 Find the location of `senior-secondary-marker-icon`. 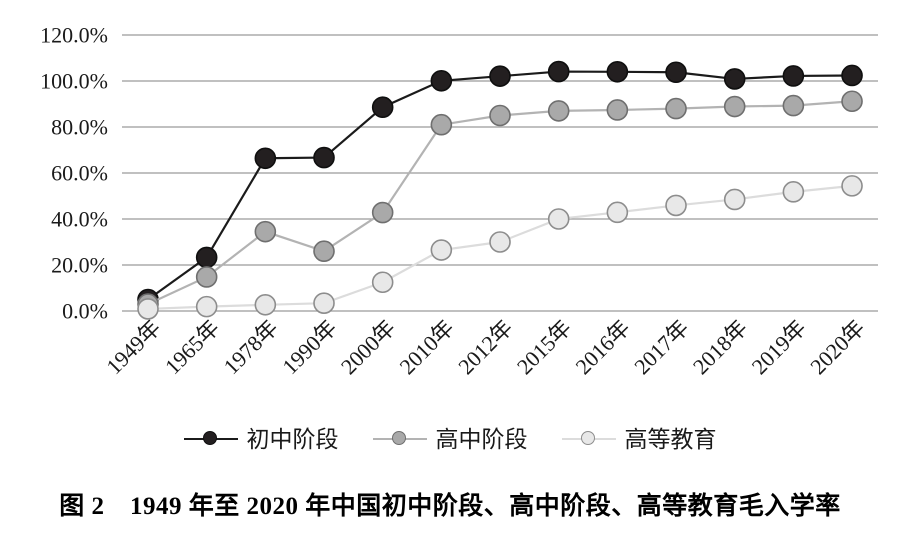

senior-secondary-marker-icon is located at coordinates (399, 439).